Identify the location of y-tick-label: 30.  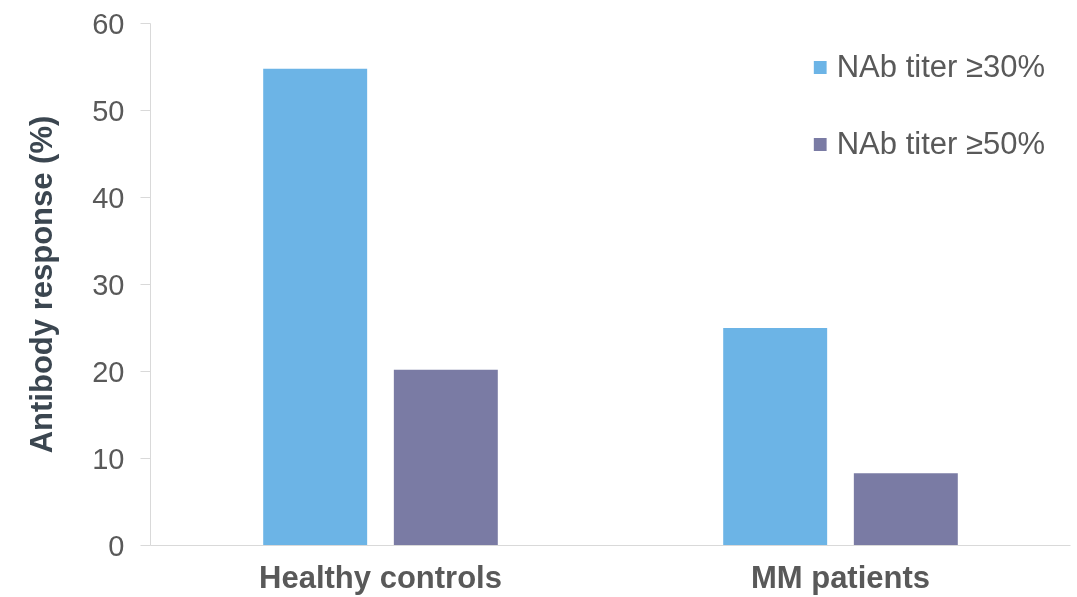
(108, 284).